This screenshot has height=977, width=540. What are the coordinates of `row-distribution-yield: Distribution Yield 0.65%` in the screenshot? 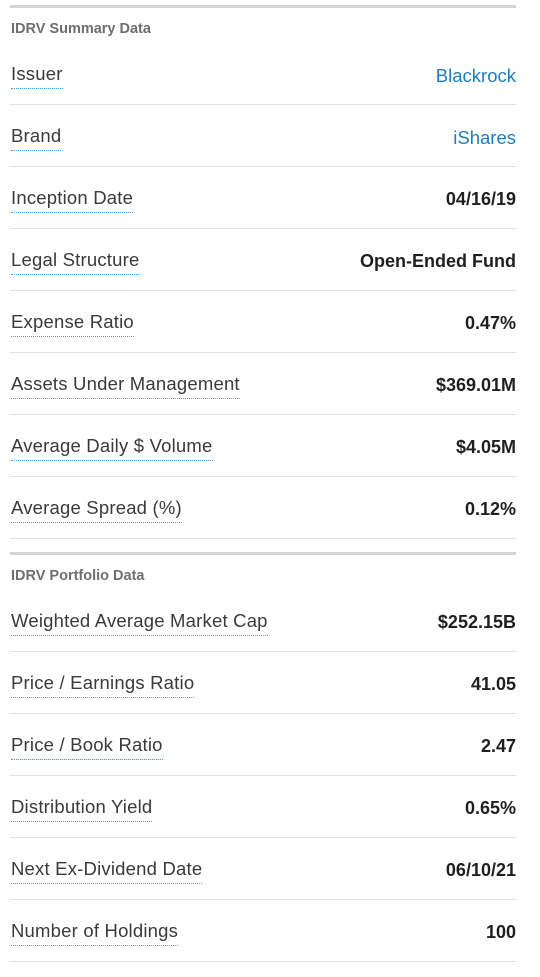 It's located at (263, 807).